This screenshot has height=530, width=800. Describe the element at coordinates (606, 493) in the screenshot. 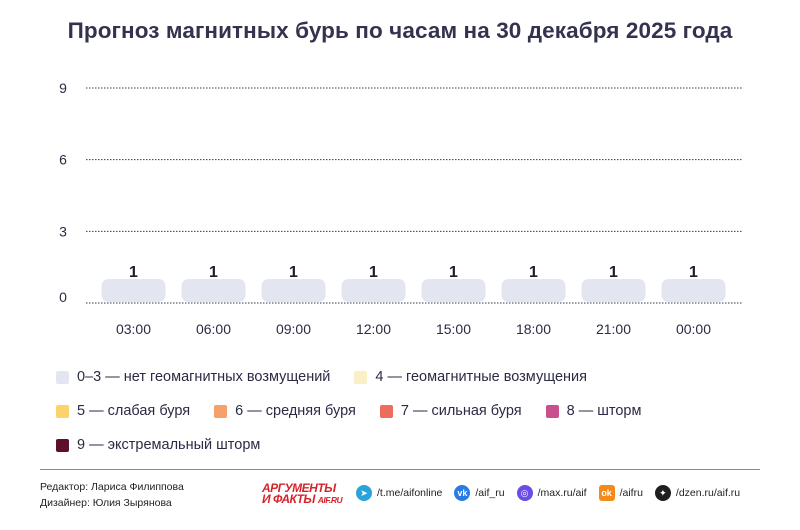

I see `odnoklassniki-icon: ok` at that location.